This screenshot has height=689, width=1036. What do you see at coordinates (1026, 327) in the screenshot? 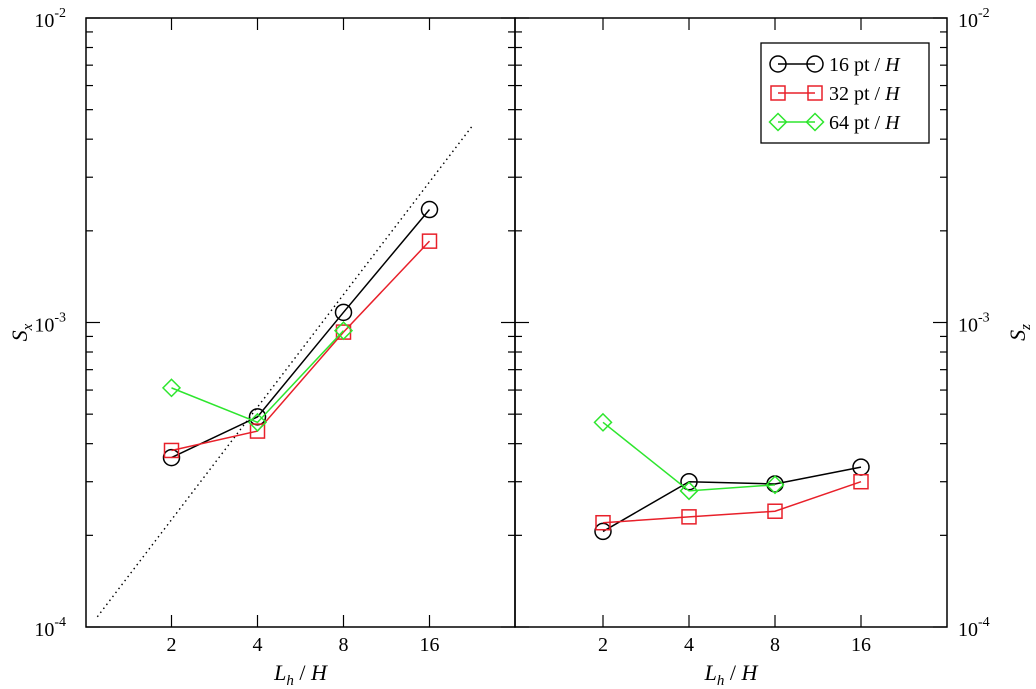
I see `y-axis-label-sub: z` at bounding box center [1026, 327].